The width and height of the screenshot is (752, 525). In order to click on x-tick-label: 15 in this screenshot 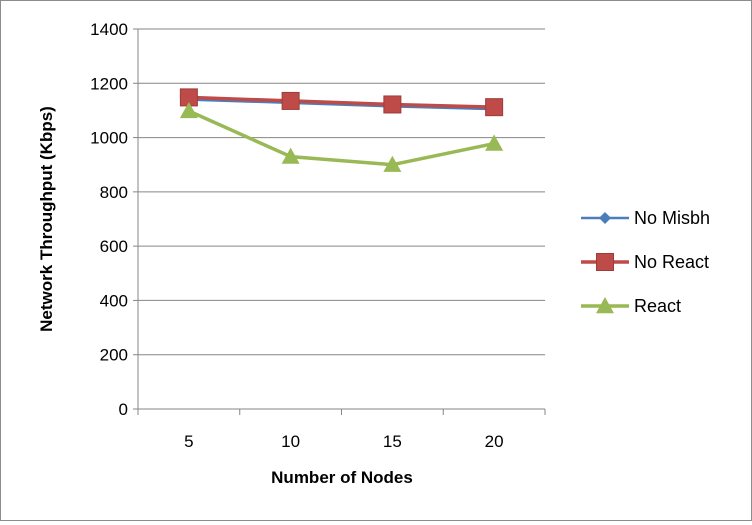, I will do `click(392, 441)`.